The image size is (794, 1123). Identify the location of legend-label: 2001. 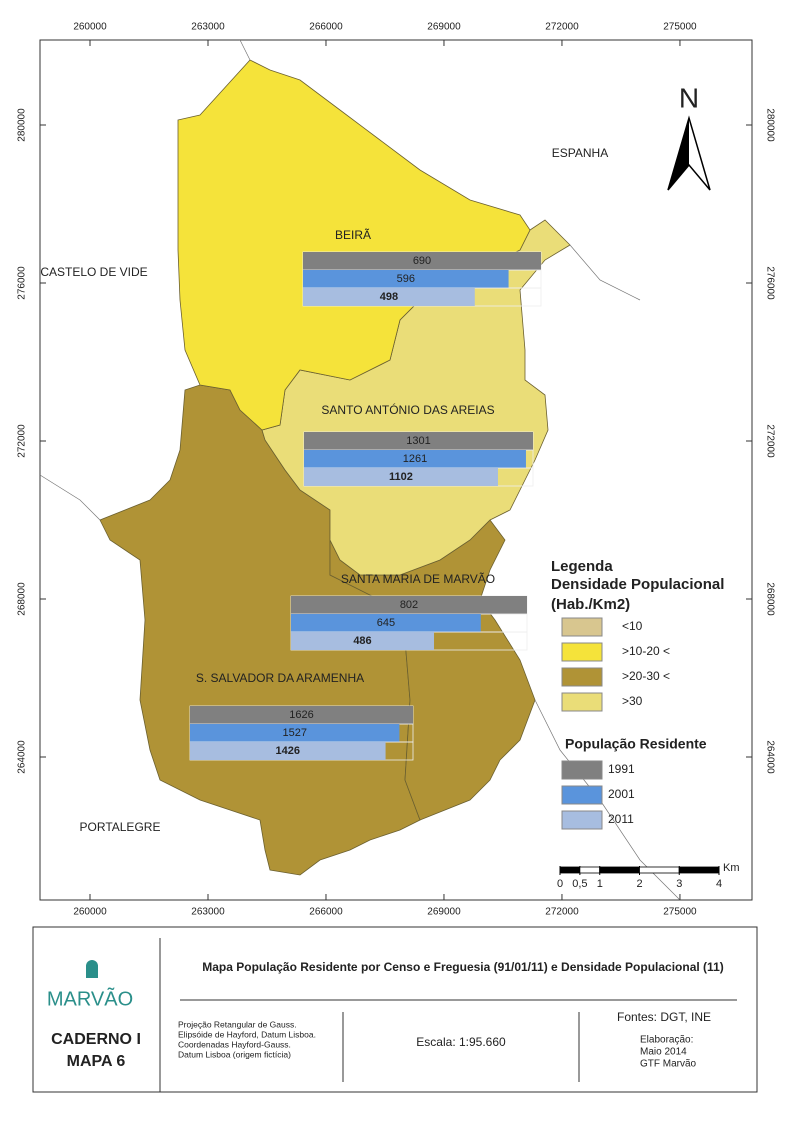
(621, 794).